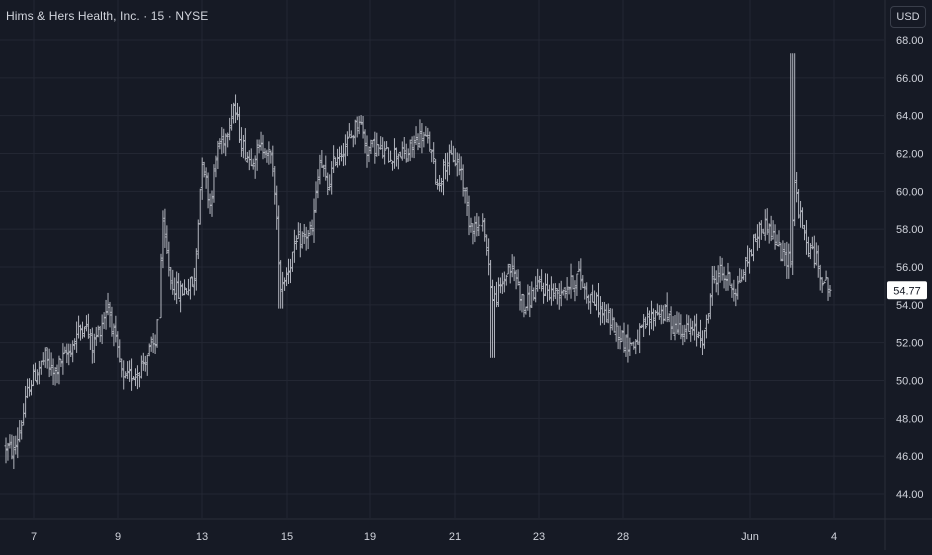 The width and height of the screenshot is (932, 555). Describe the element at coordinates (750, 537) in the screenshot. I see `x-tick-label: Jun` at that location.